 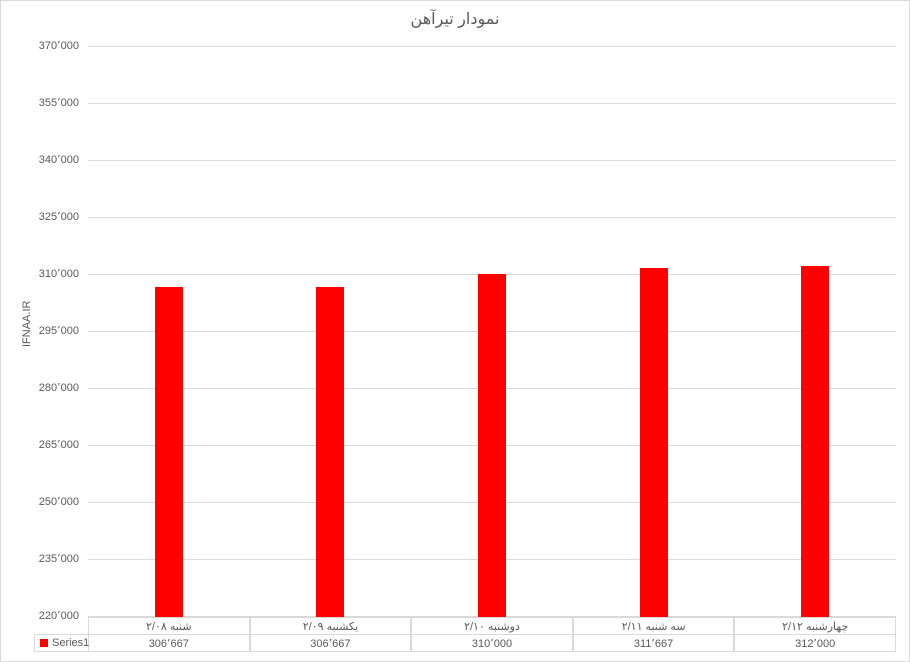 What do you see at coordinates (58, 331) in the screenshot?
I see `y-tick-label: 295٬000` at bounding box center [58, 331].